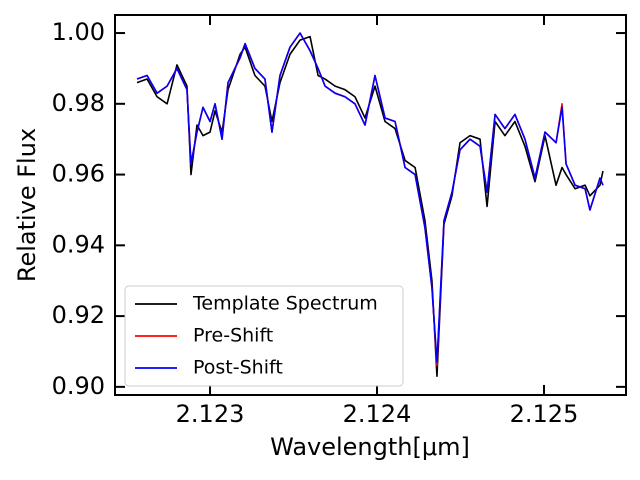  What do you see at coordinates (78, 103) in the screenshot?
I see `y-tick-label: 0.98` at bounding box center [78, 103].